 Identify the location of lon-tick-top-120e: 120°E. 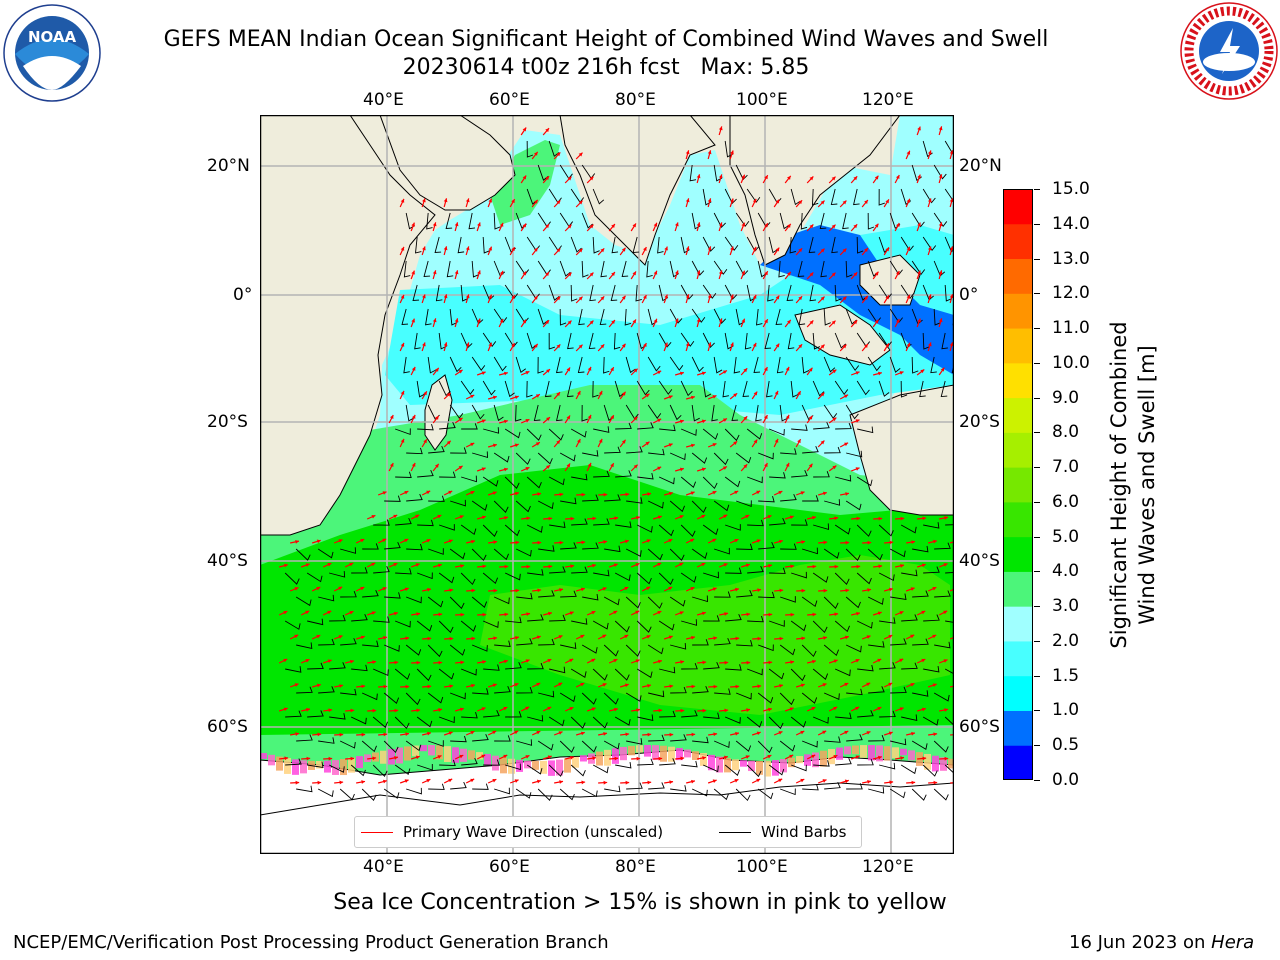
(888, 100).